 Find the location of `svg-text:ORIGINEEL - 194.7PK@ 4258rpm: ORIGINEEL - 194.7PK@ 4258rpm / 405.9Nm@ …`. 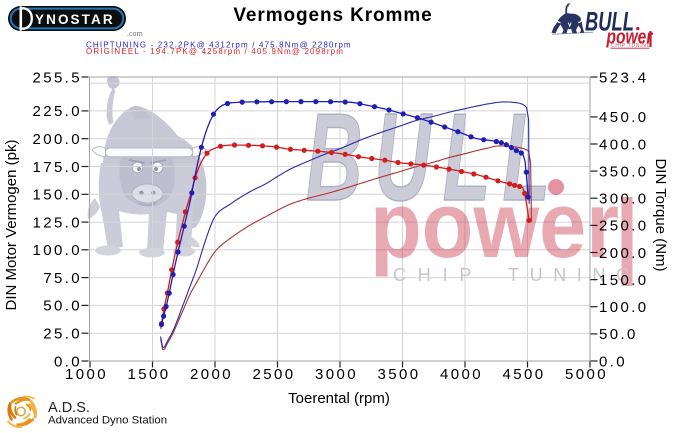

svg-text:ORIGINEEL - 194.7PK@ 4258rpm: ORIGINEEL - 194.7PK@ 4258rpm / 405.9Nm@ … is located at coordinates (215, 51).